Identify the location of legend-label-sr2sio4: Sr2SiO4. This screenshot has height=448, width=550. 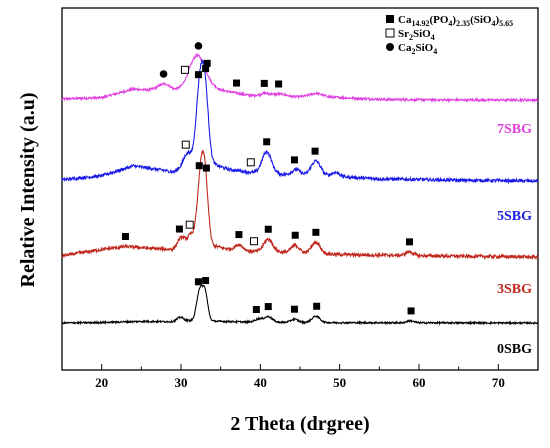
(416, 35).